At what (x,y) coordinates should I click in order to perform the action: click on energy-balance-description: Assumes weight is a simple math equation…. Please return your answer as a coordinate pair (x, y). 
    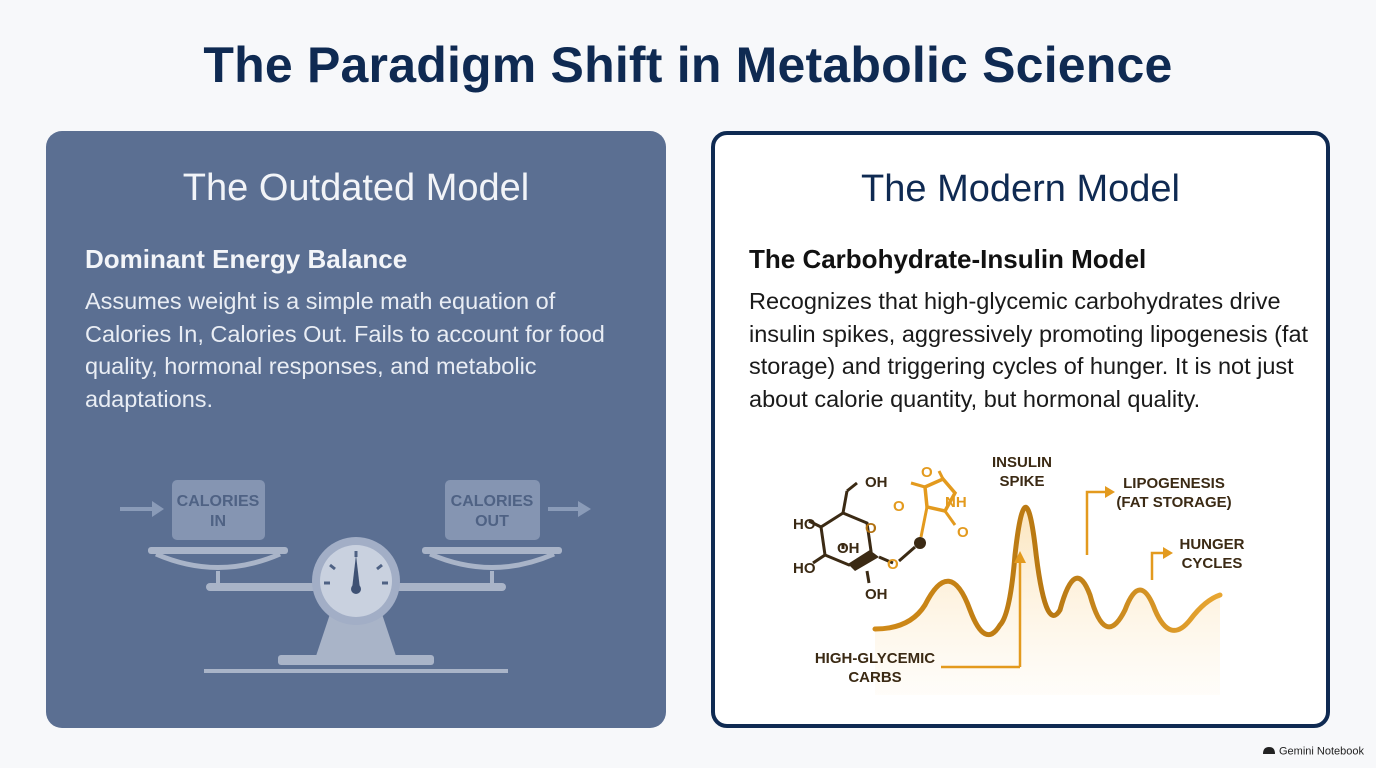
    Looking at the image, I should click on (345, 350).